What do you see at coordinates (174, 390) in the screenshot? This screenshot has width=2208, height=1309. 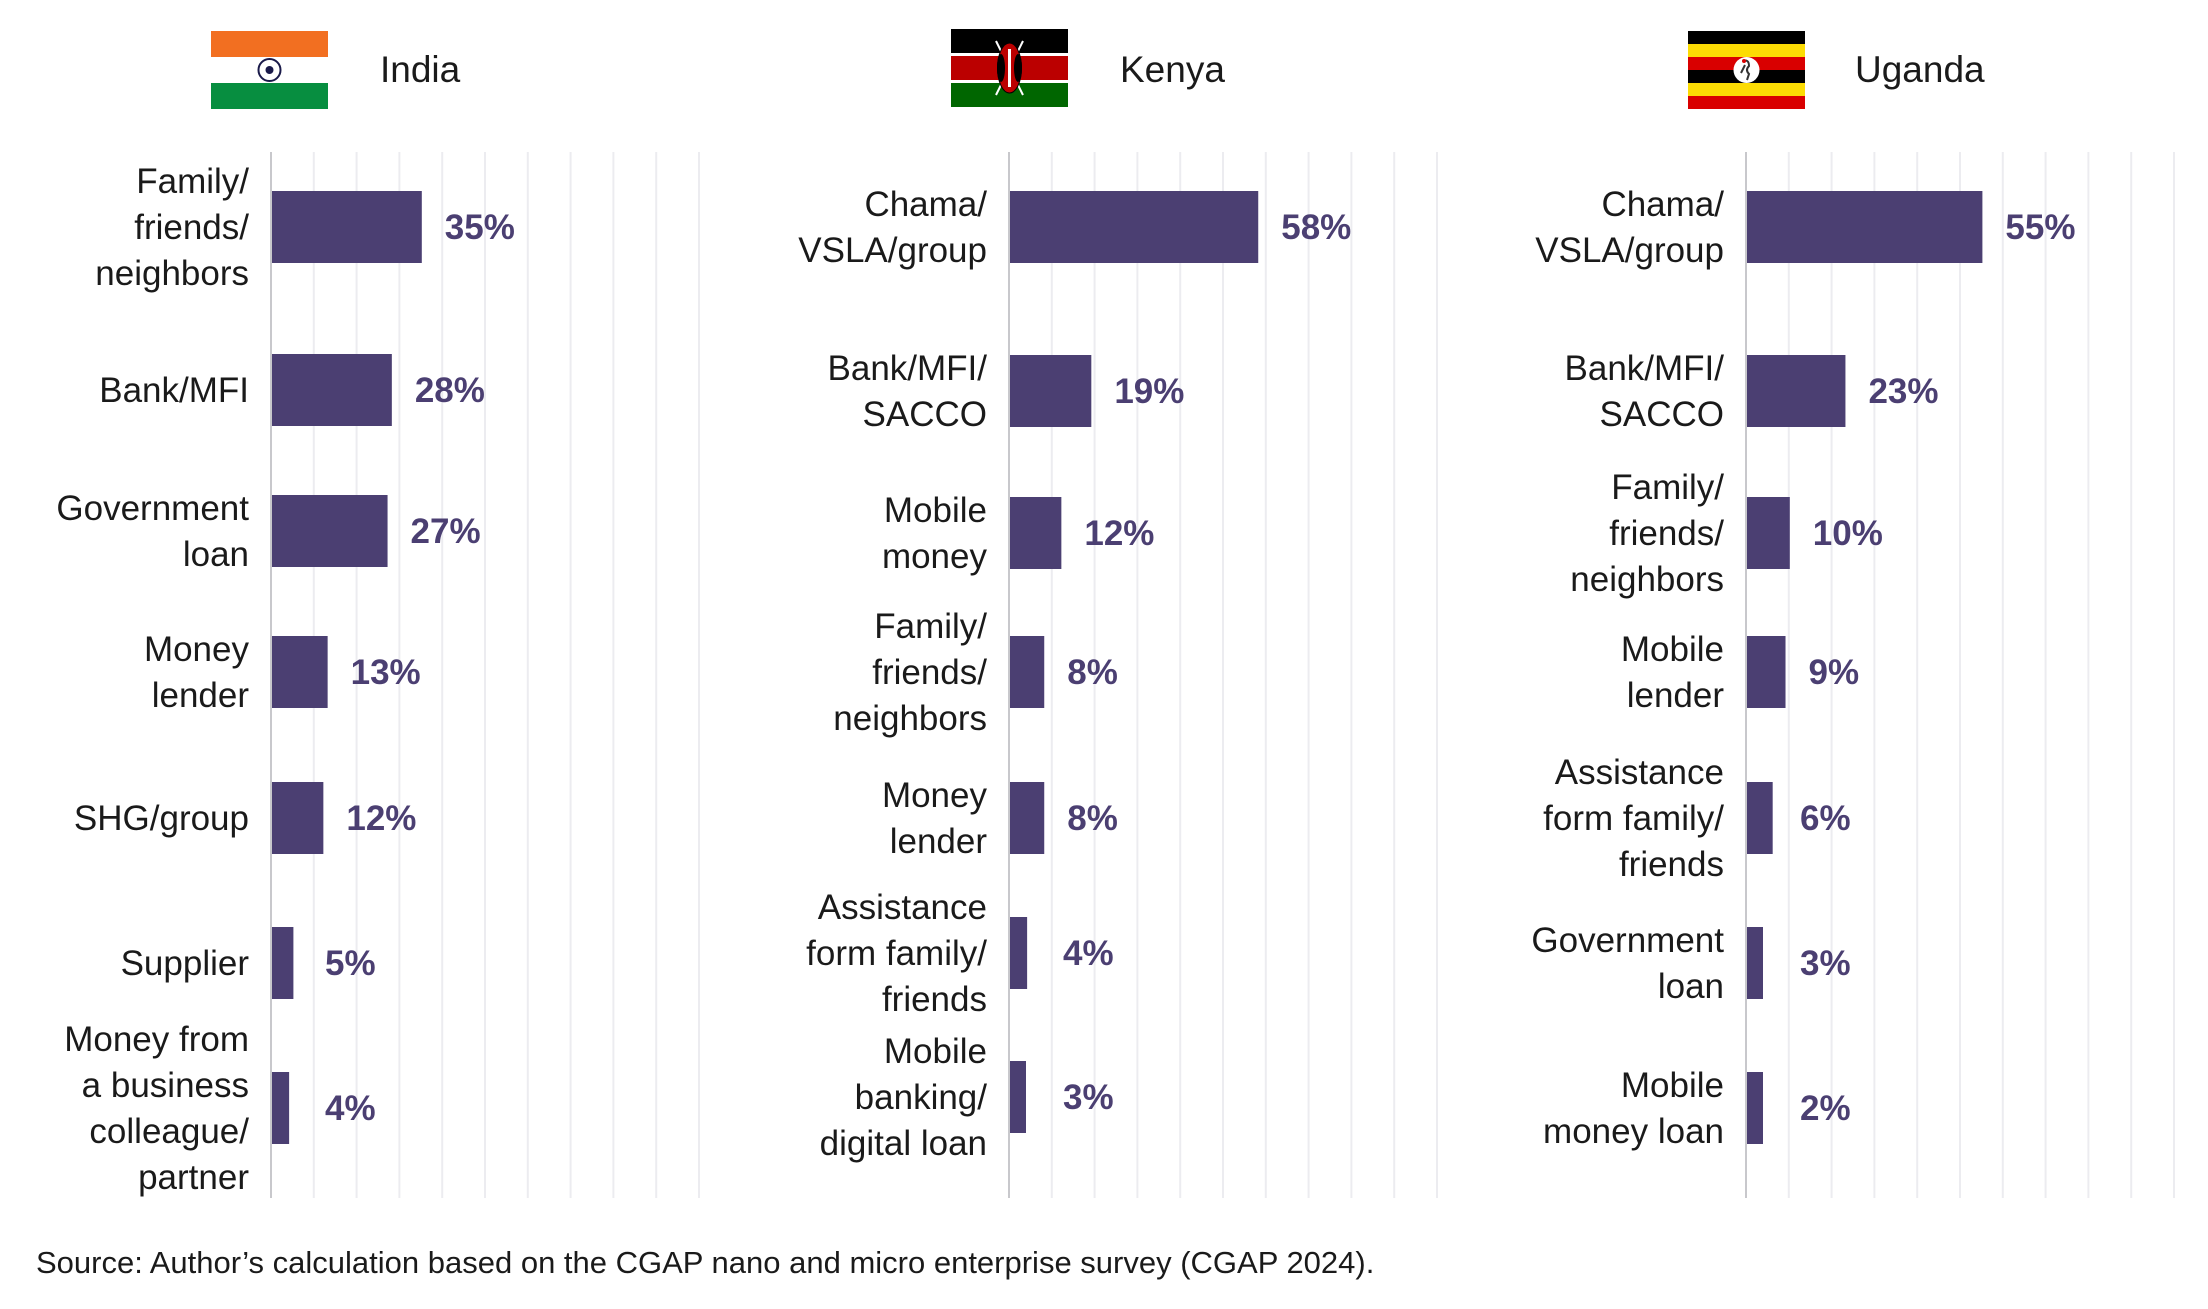 I see `india-category-label: Bank/MFI` at bounding box center [174, 390].